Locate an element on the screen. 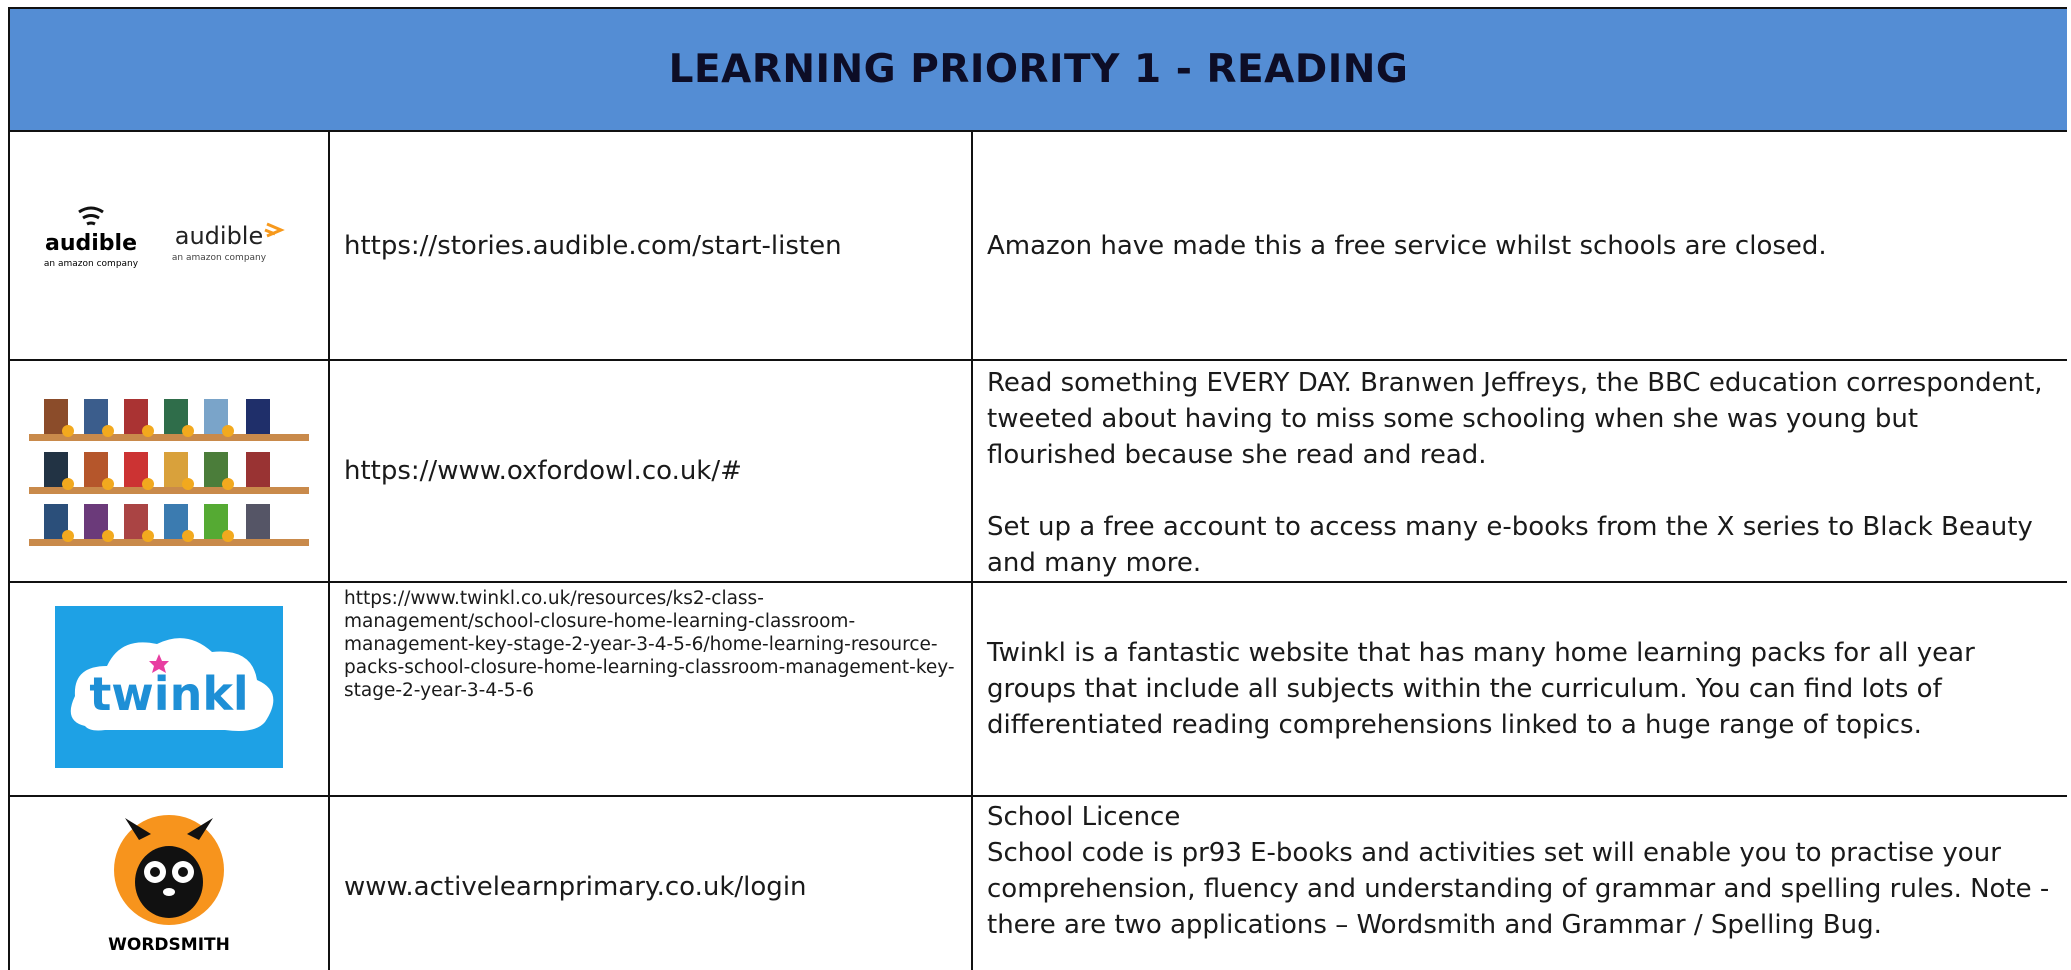 The width and height of the screenshot is (2071, 970). logo-text: twinkl is located at coordinates (168, 694).